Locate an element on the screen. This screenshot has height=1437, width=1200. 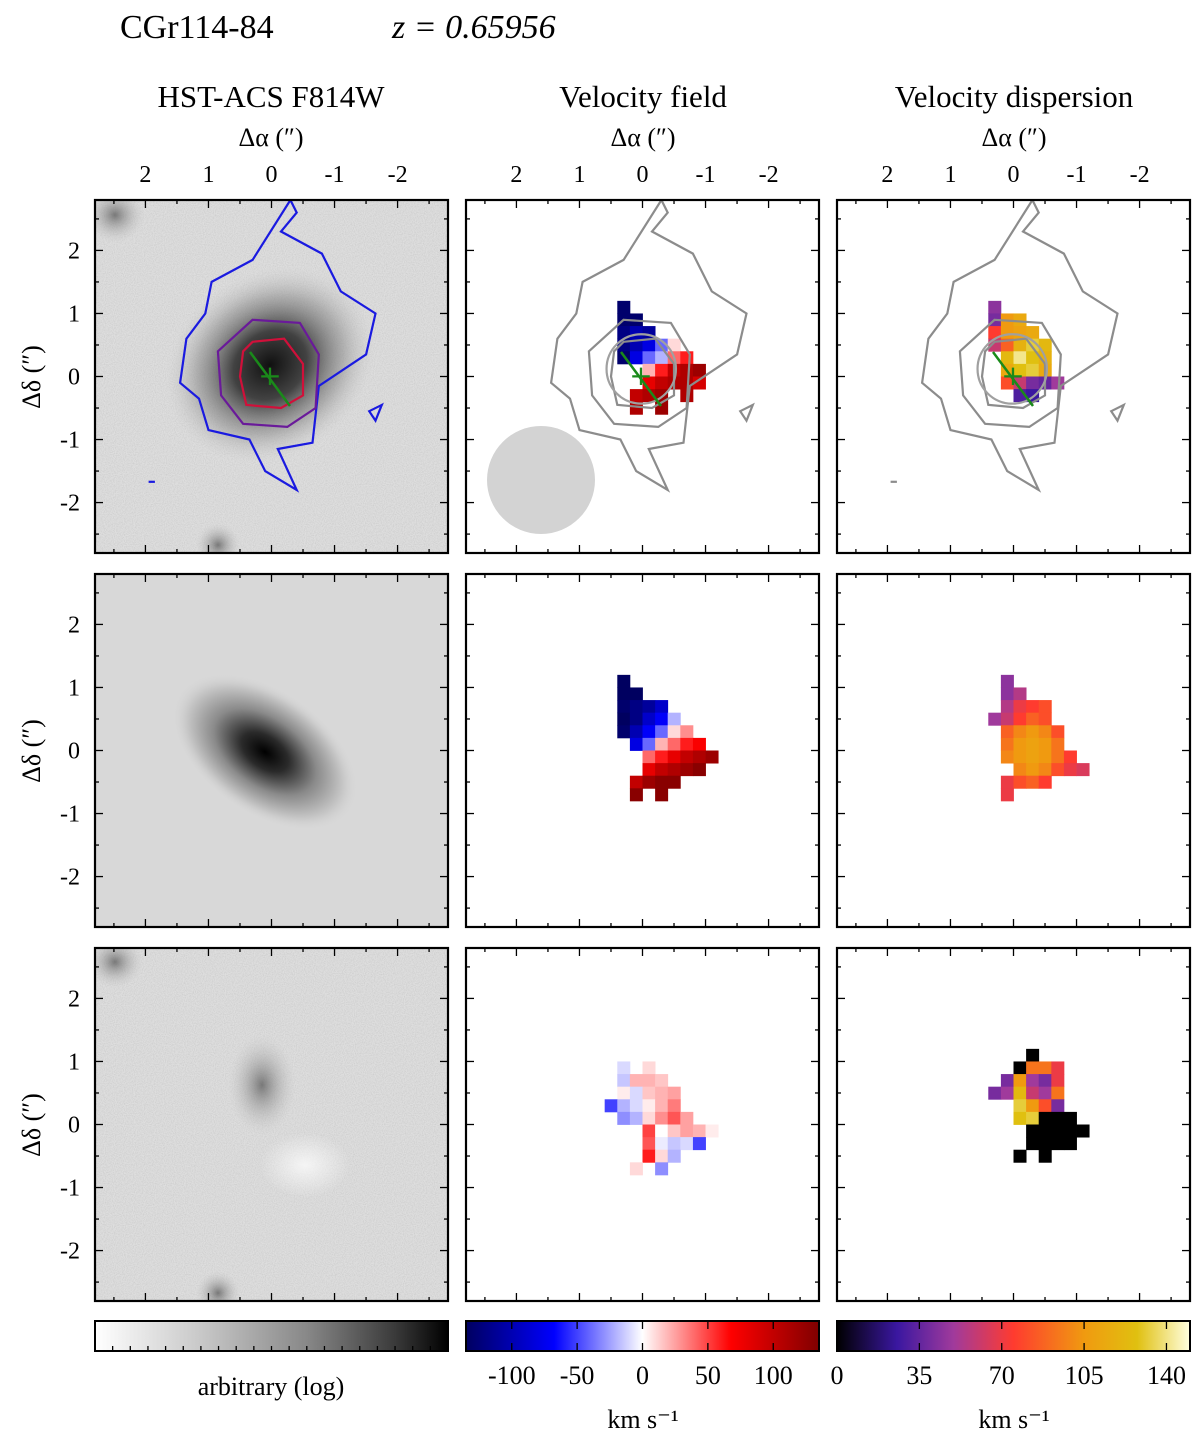
x-axis-label-col1: Δα (″) is located at coordinates (643, 137).